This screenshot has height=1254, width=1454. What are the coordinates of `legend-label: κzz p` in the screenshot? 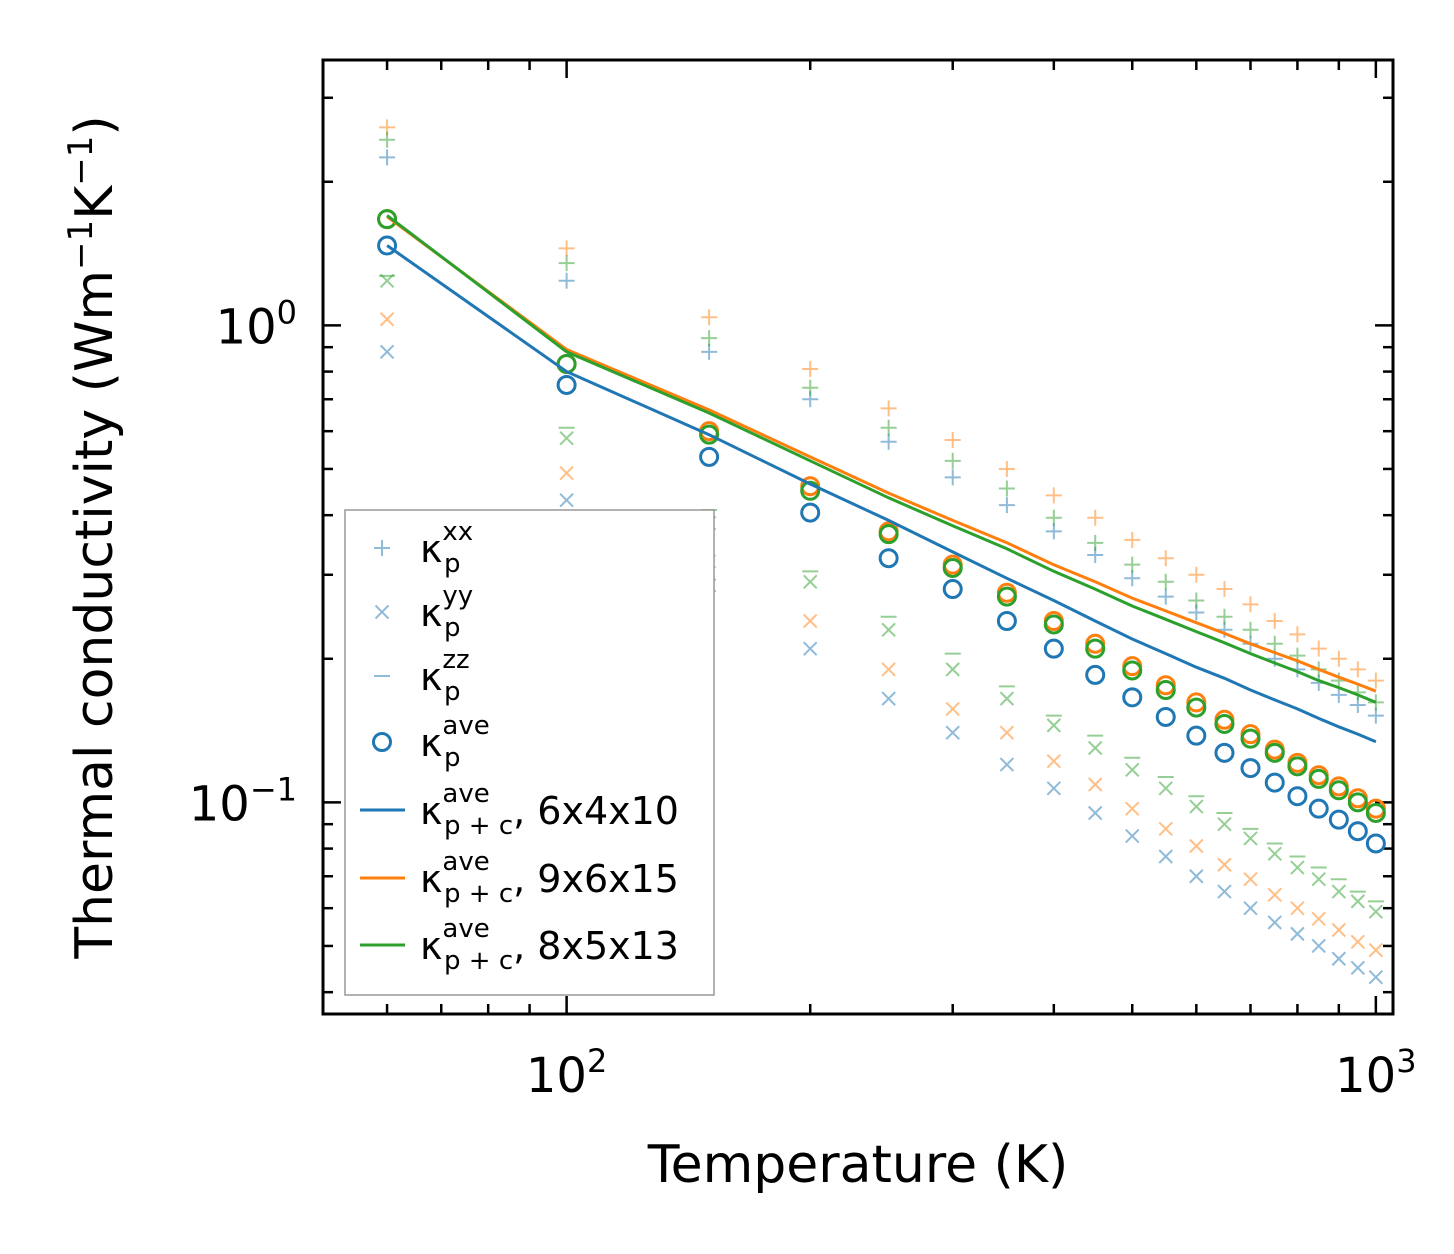 It's located at (445, 676).